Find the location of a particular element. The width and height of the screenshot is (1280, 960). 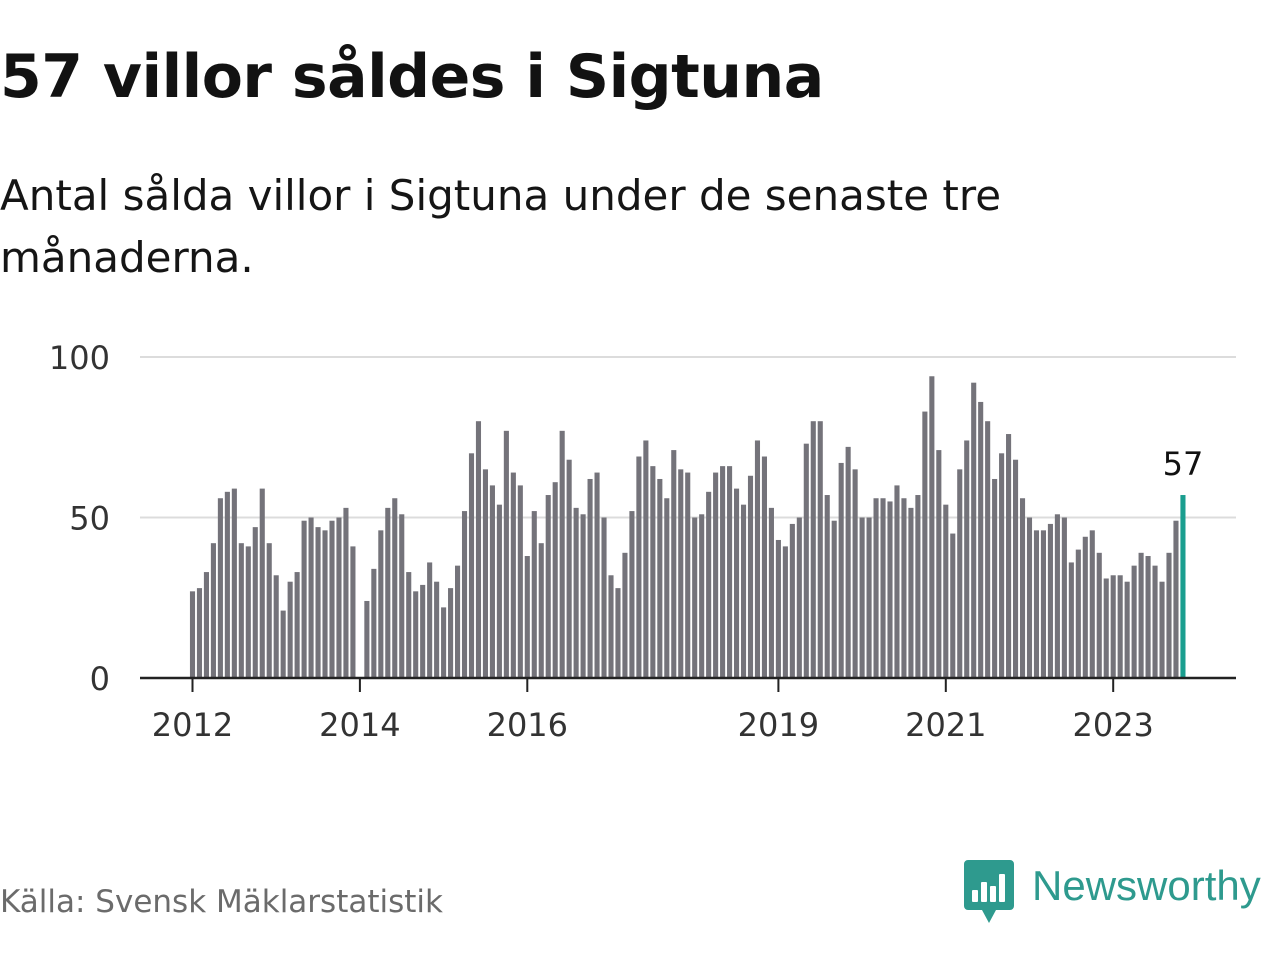

x-axis-ticks: 2012 2014 2016 2019 2021 2023 is located at coordinates (653, 711).